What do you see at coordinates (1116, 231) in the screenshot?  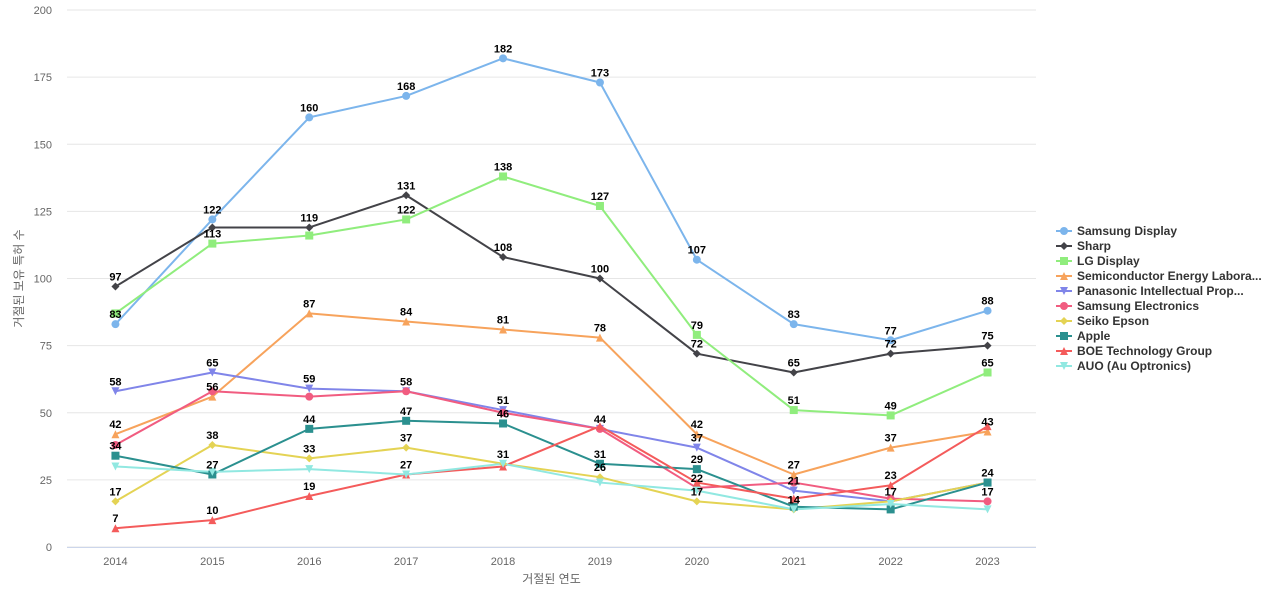 I see `legend-item: Samsung Display` at bounding box center [1116, 231].